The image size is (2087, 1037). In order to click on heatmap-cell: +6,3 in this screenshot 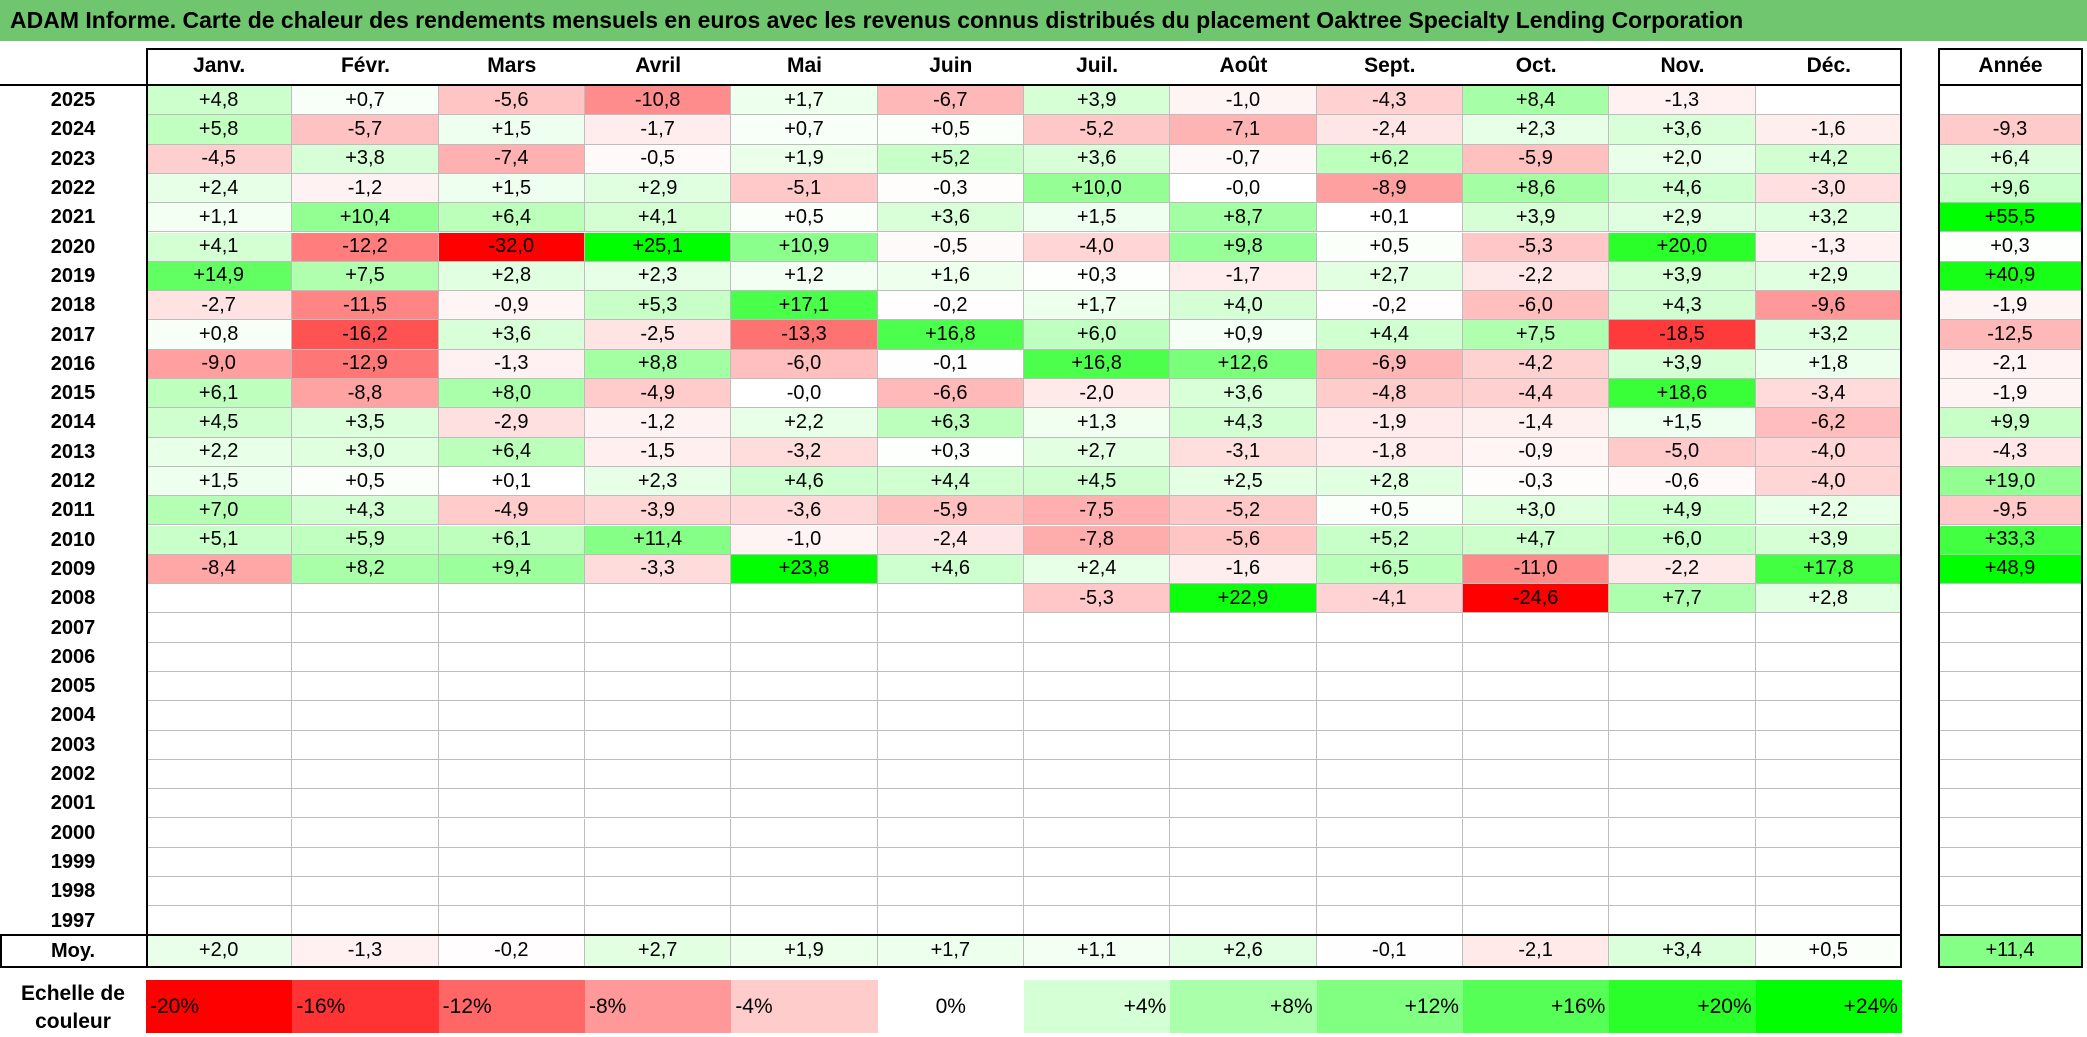, I will do `click(950, 423)`.